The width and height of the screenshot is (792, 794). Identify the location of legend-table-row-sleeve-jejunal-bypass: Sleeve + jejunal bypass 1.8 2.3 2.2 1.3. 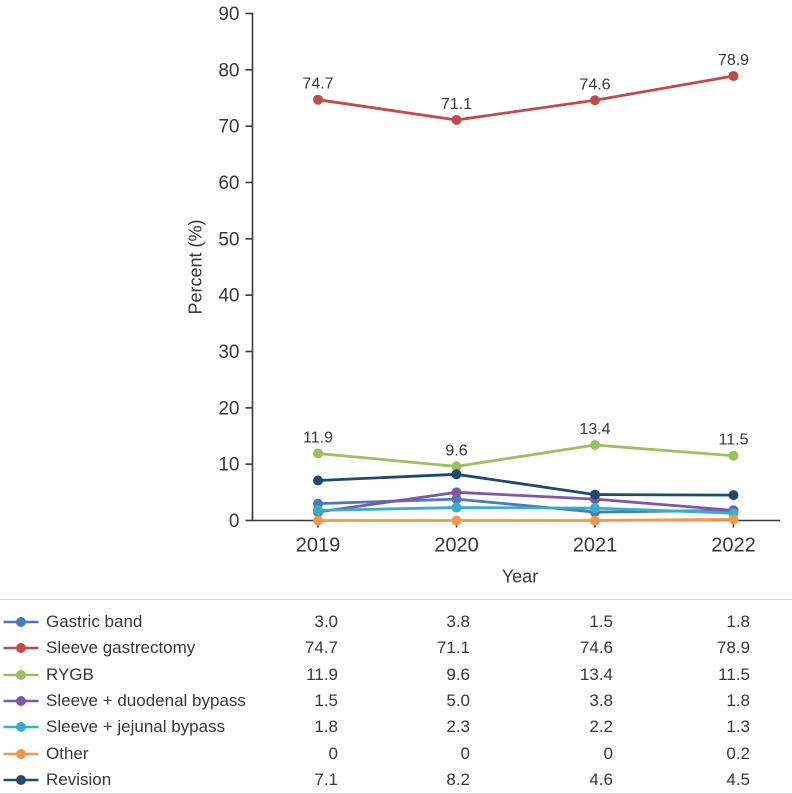
(396, 727).